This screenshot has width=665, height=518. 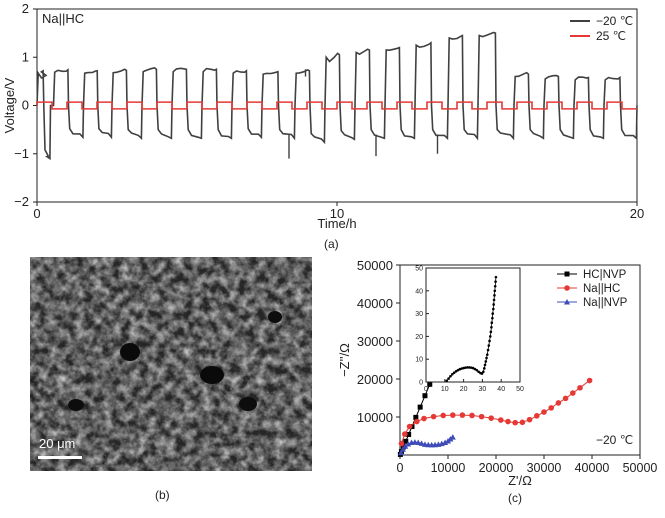 What do you see at coordinates (473, 325) in the screenshot?
I see `chart-c-inset-frame` at bounding box center [473, 325].